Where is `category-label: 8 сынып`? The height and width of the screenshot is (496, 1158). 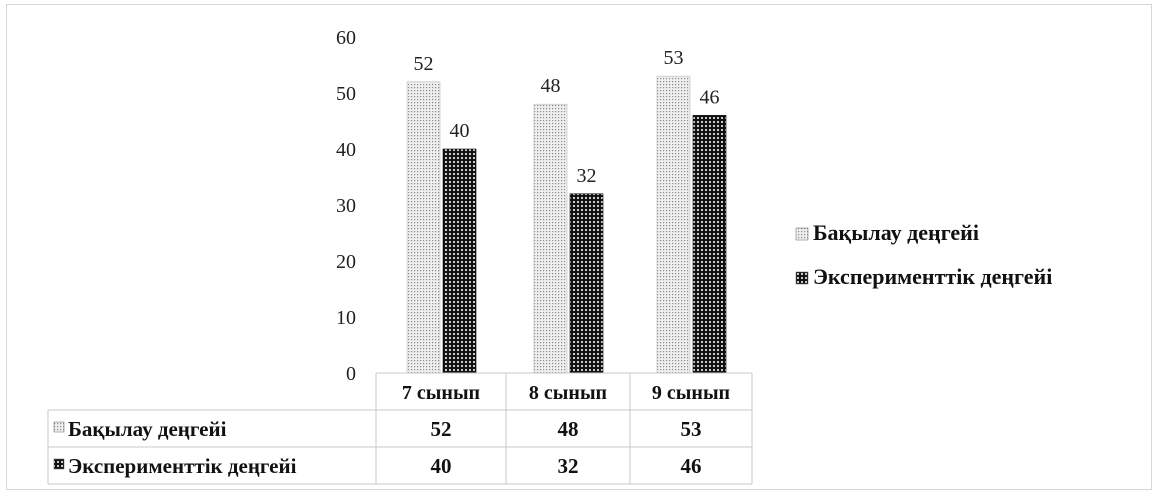
category-label: 8 сынып is located at coordinates (568, 393).